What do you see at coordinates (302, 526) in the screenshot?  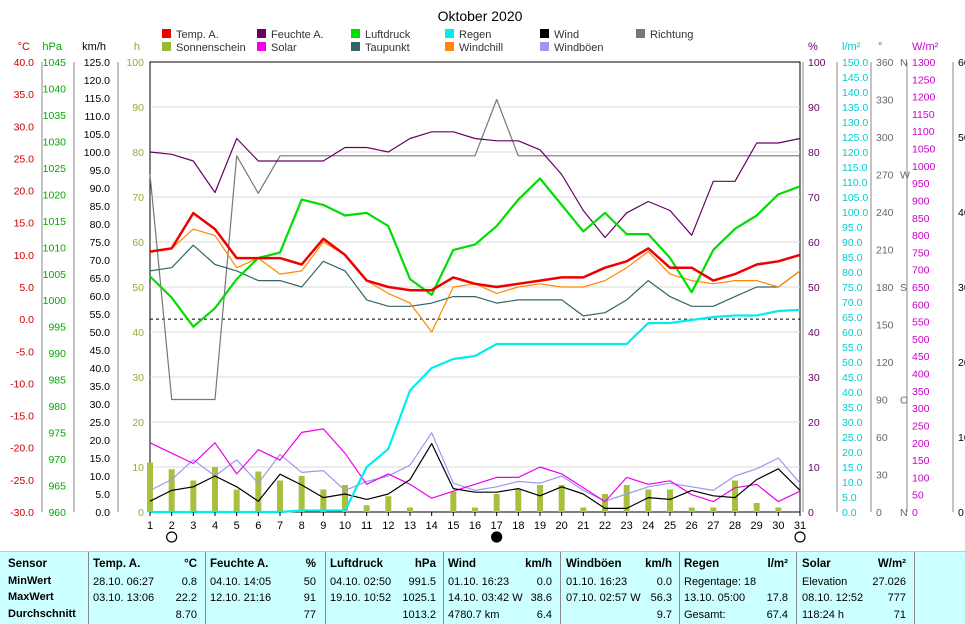 I see `x-tick-label: 8` at bounding box center [302, 526].